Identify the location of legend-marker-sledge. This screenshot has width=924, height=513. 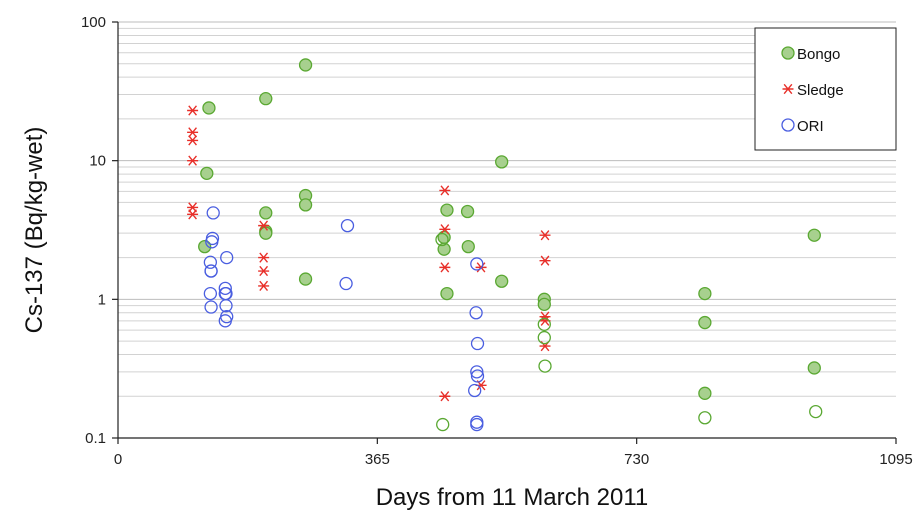
(788, 89).